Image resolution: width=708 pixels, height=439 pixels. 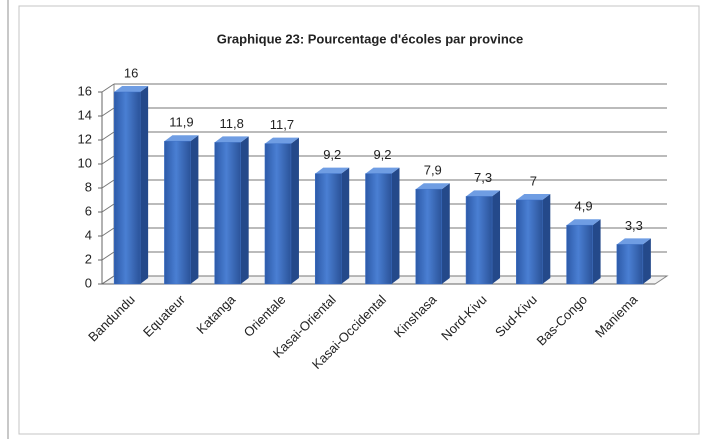 What do you see at coordinates (634, 225) in the screenshot?
I see `data-label: 3,3` at bounding box center [634, 225].